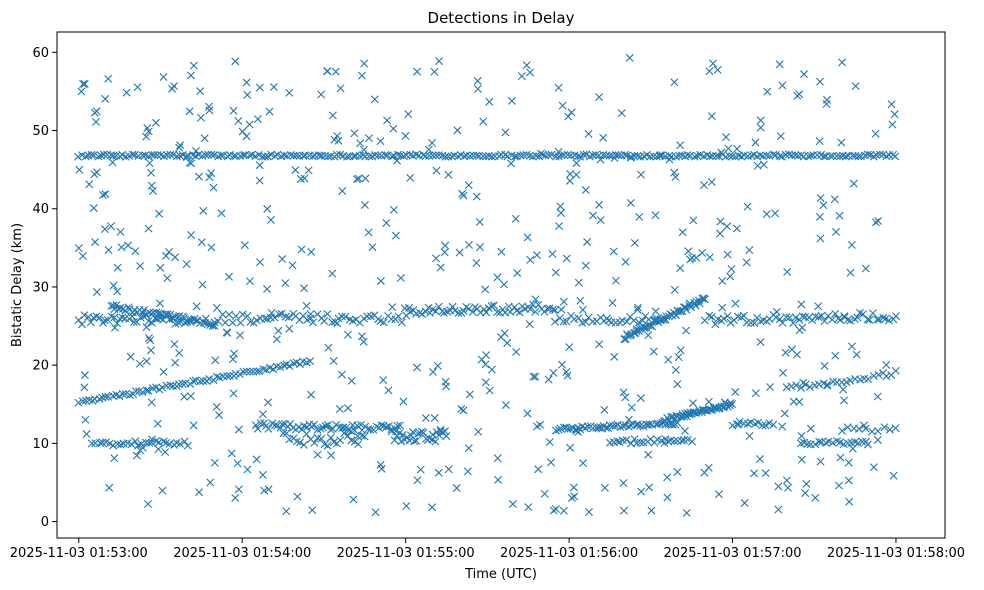  I want to click on x-tick-label: 2025-11-03 01:54:00, so click(242, 553).